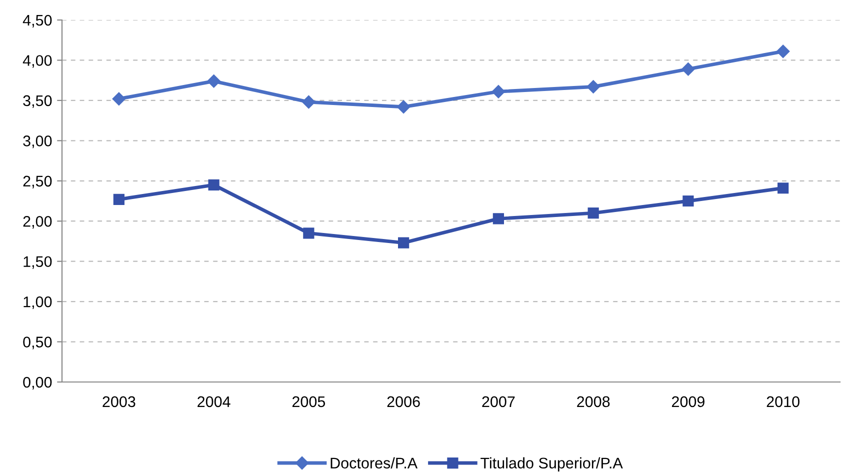  Describe the element at coordinates (37, 383) in the screenshot. I see `y-tick-label: 0,00` at that location.